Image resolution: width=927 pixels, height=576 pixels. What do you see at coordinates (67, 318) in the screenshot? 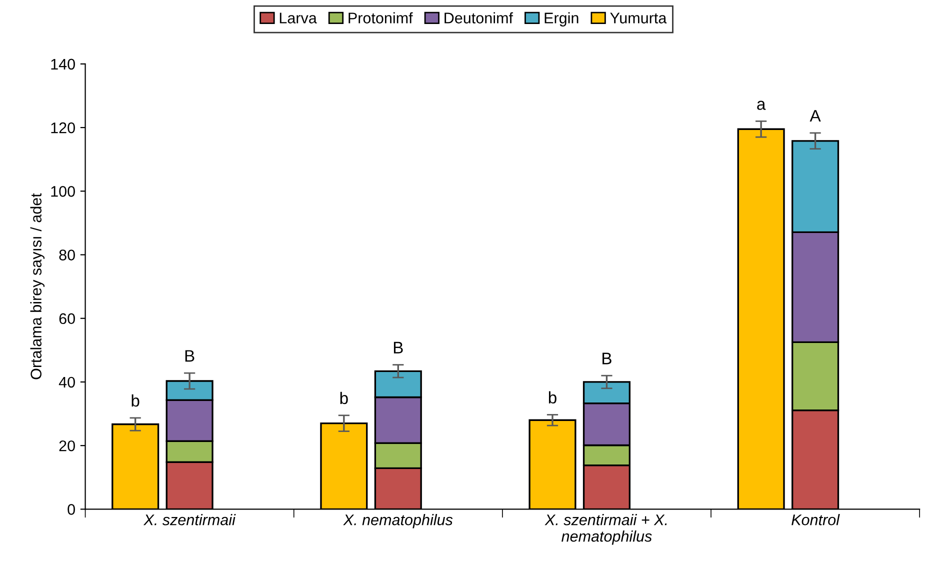
I see `y-tick-label: 60` at bounding box center [67, 318].